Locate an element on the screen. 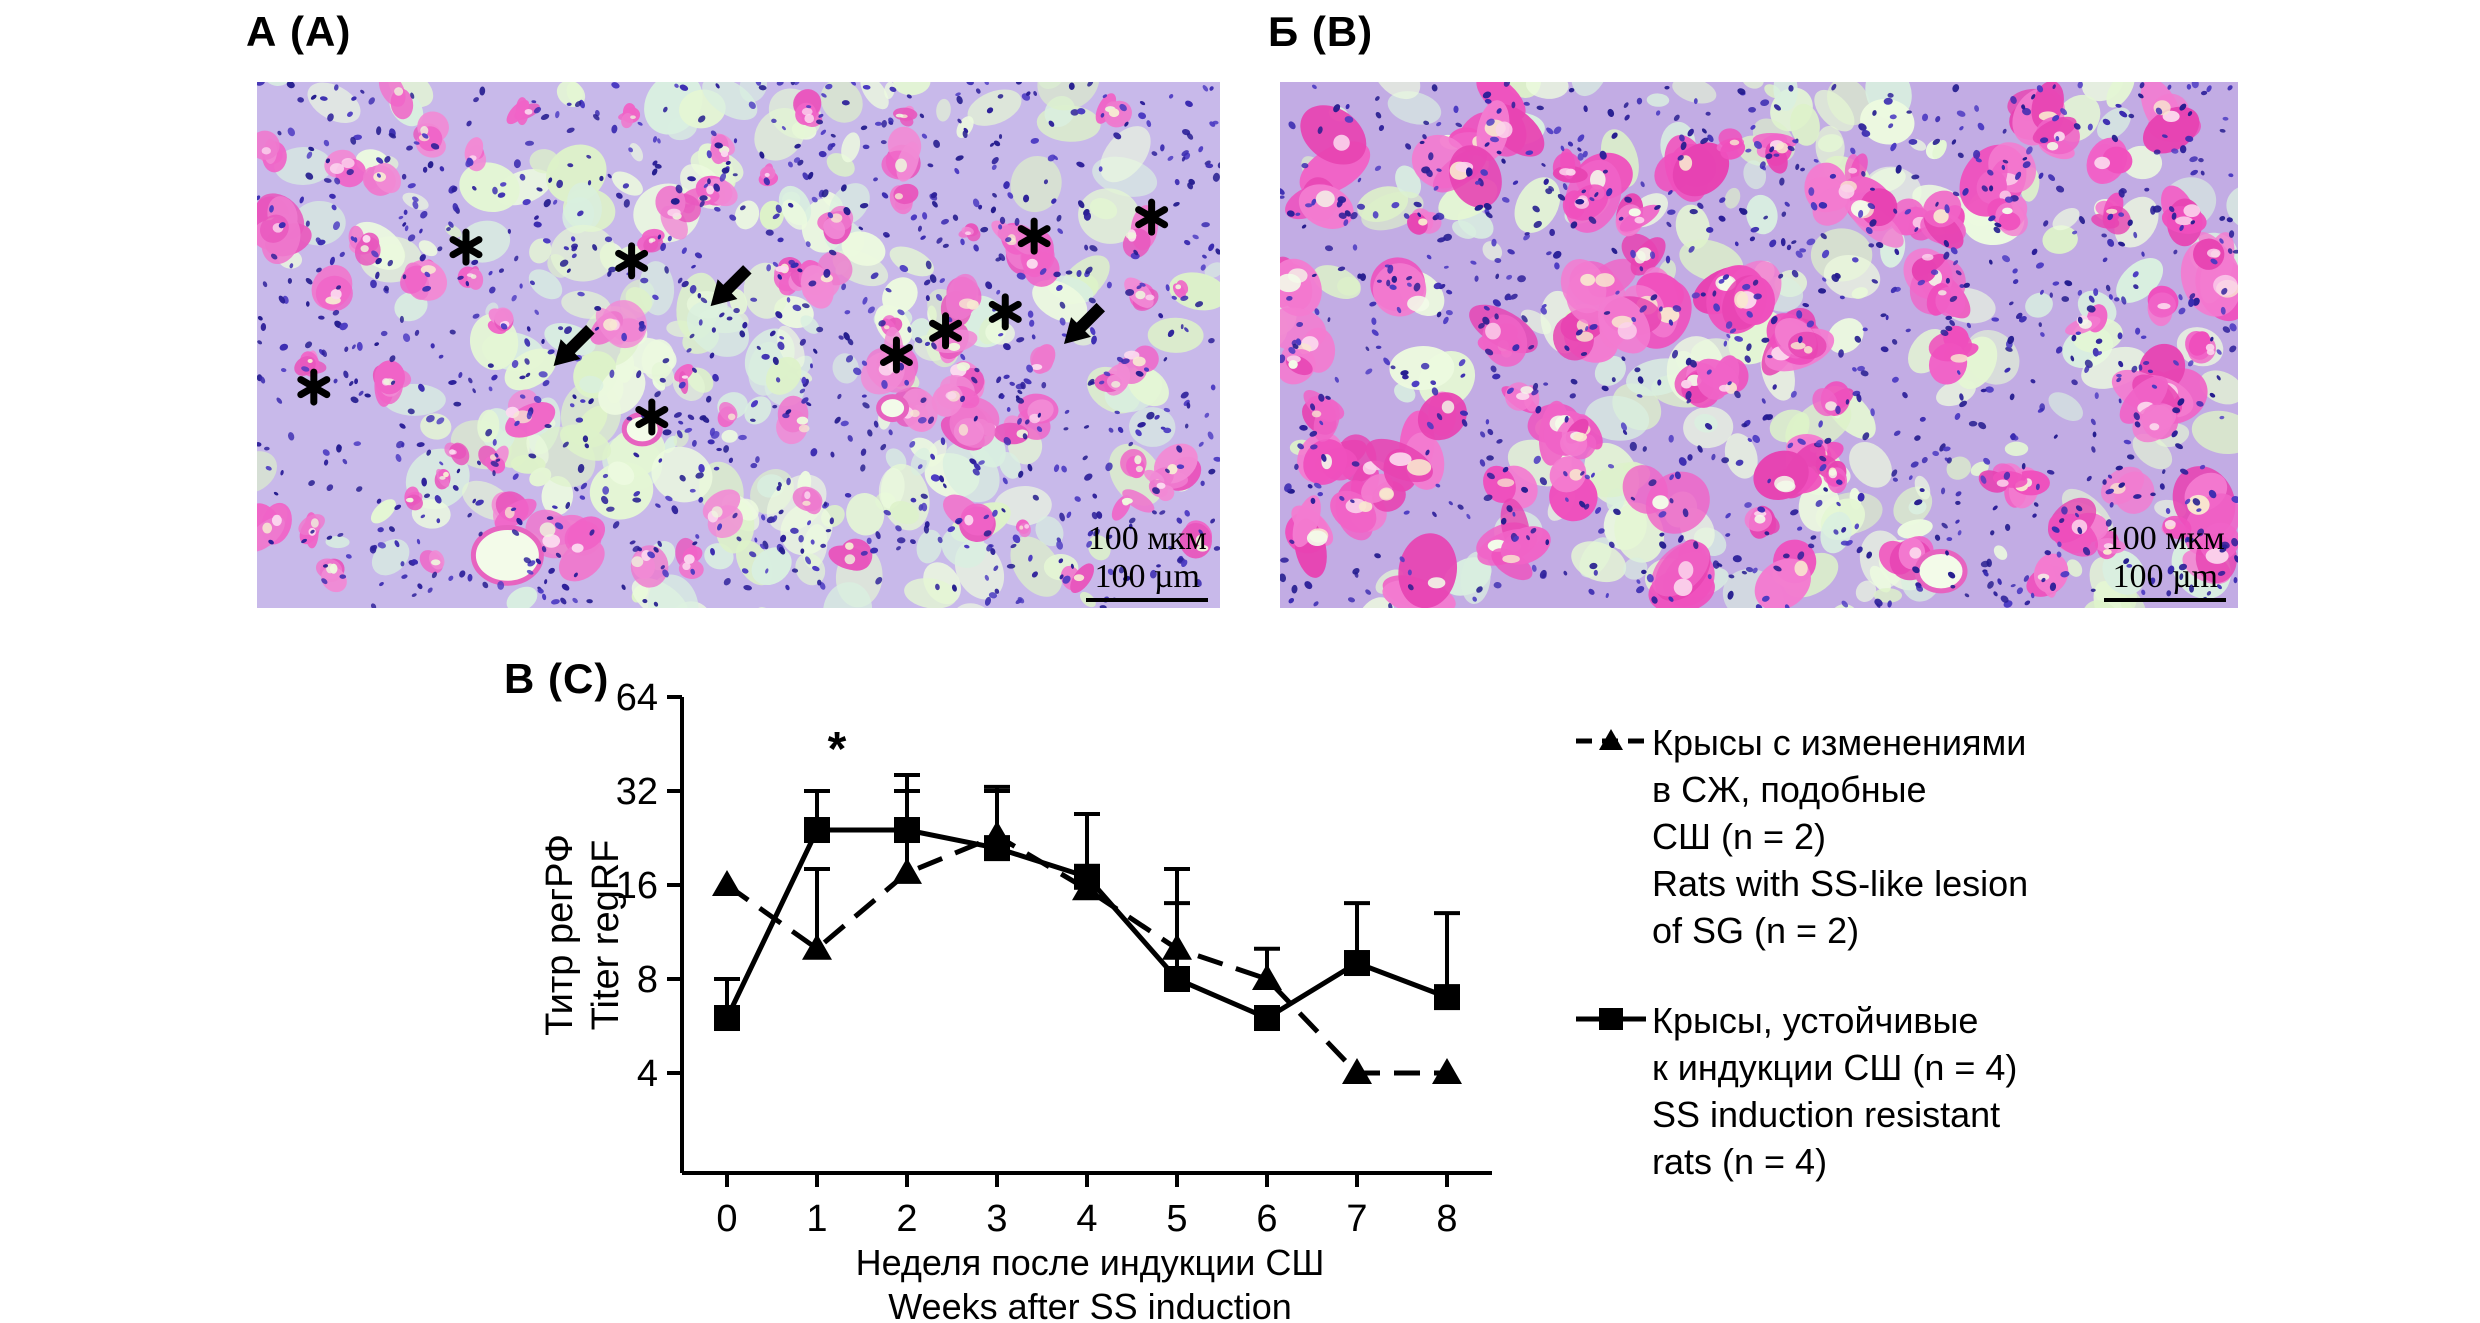  panel-c-label: В (C) is located at coordinates (557, 678).